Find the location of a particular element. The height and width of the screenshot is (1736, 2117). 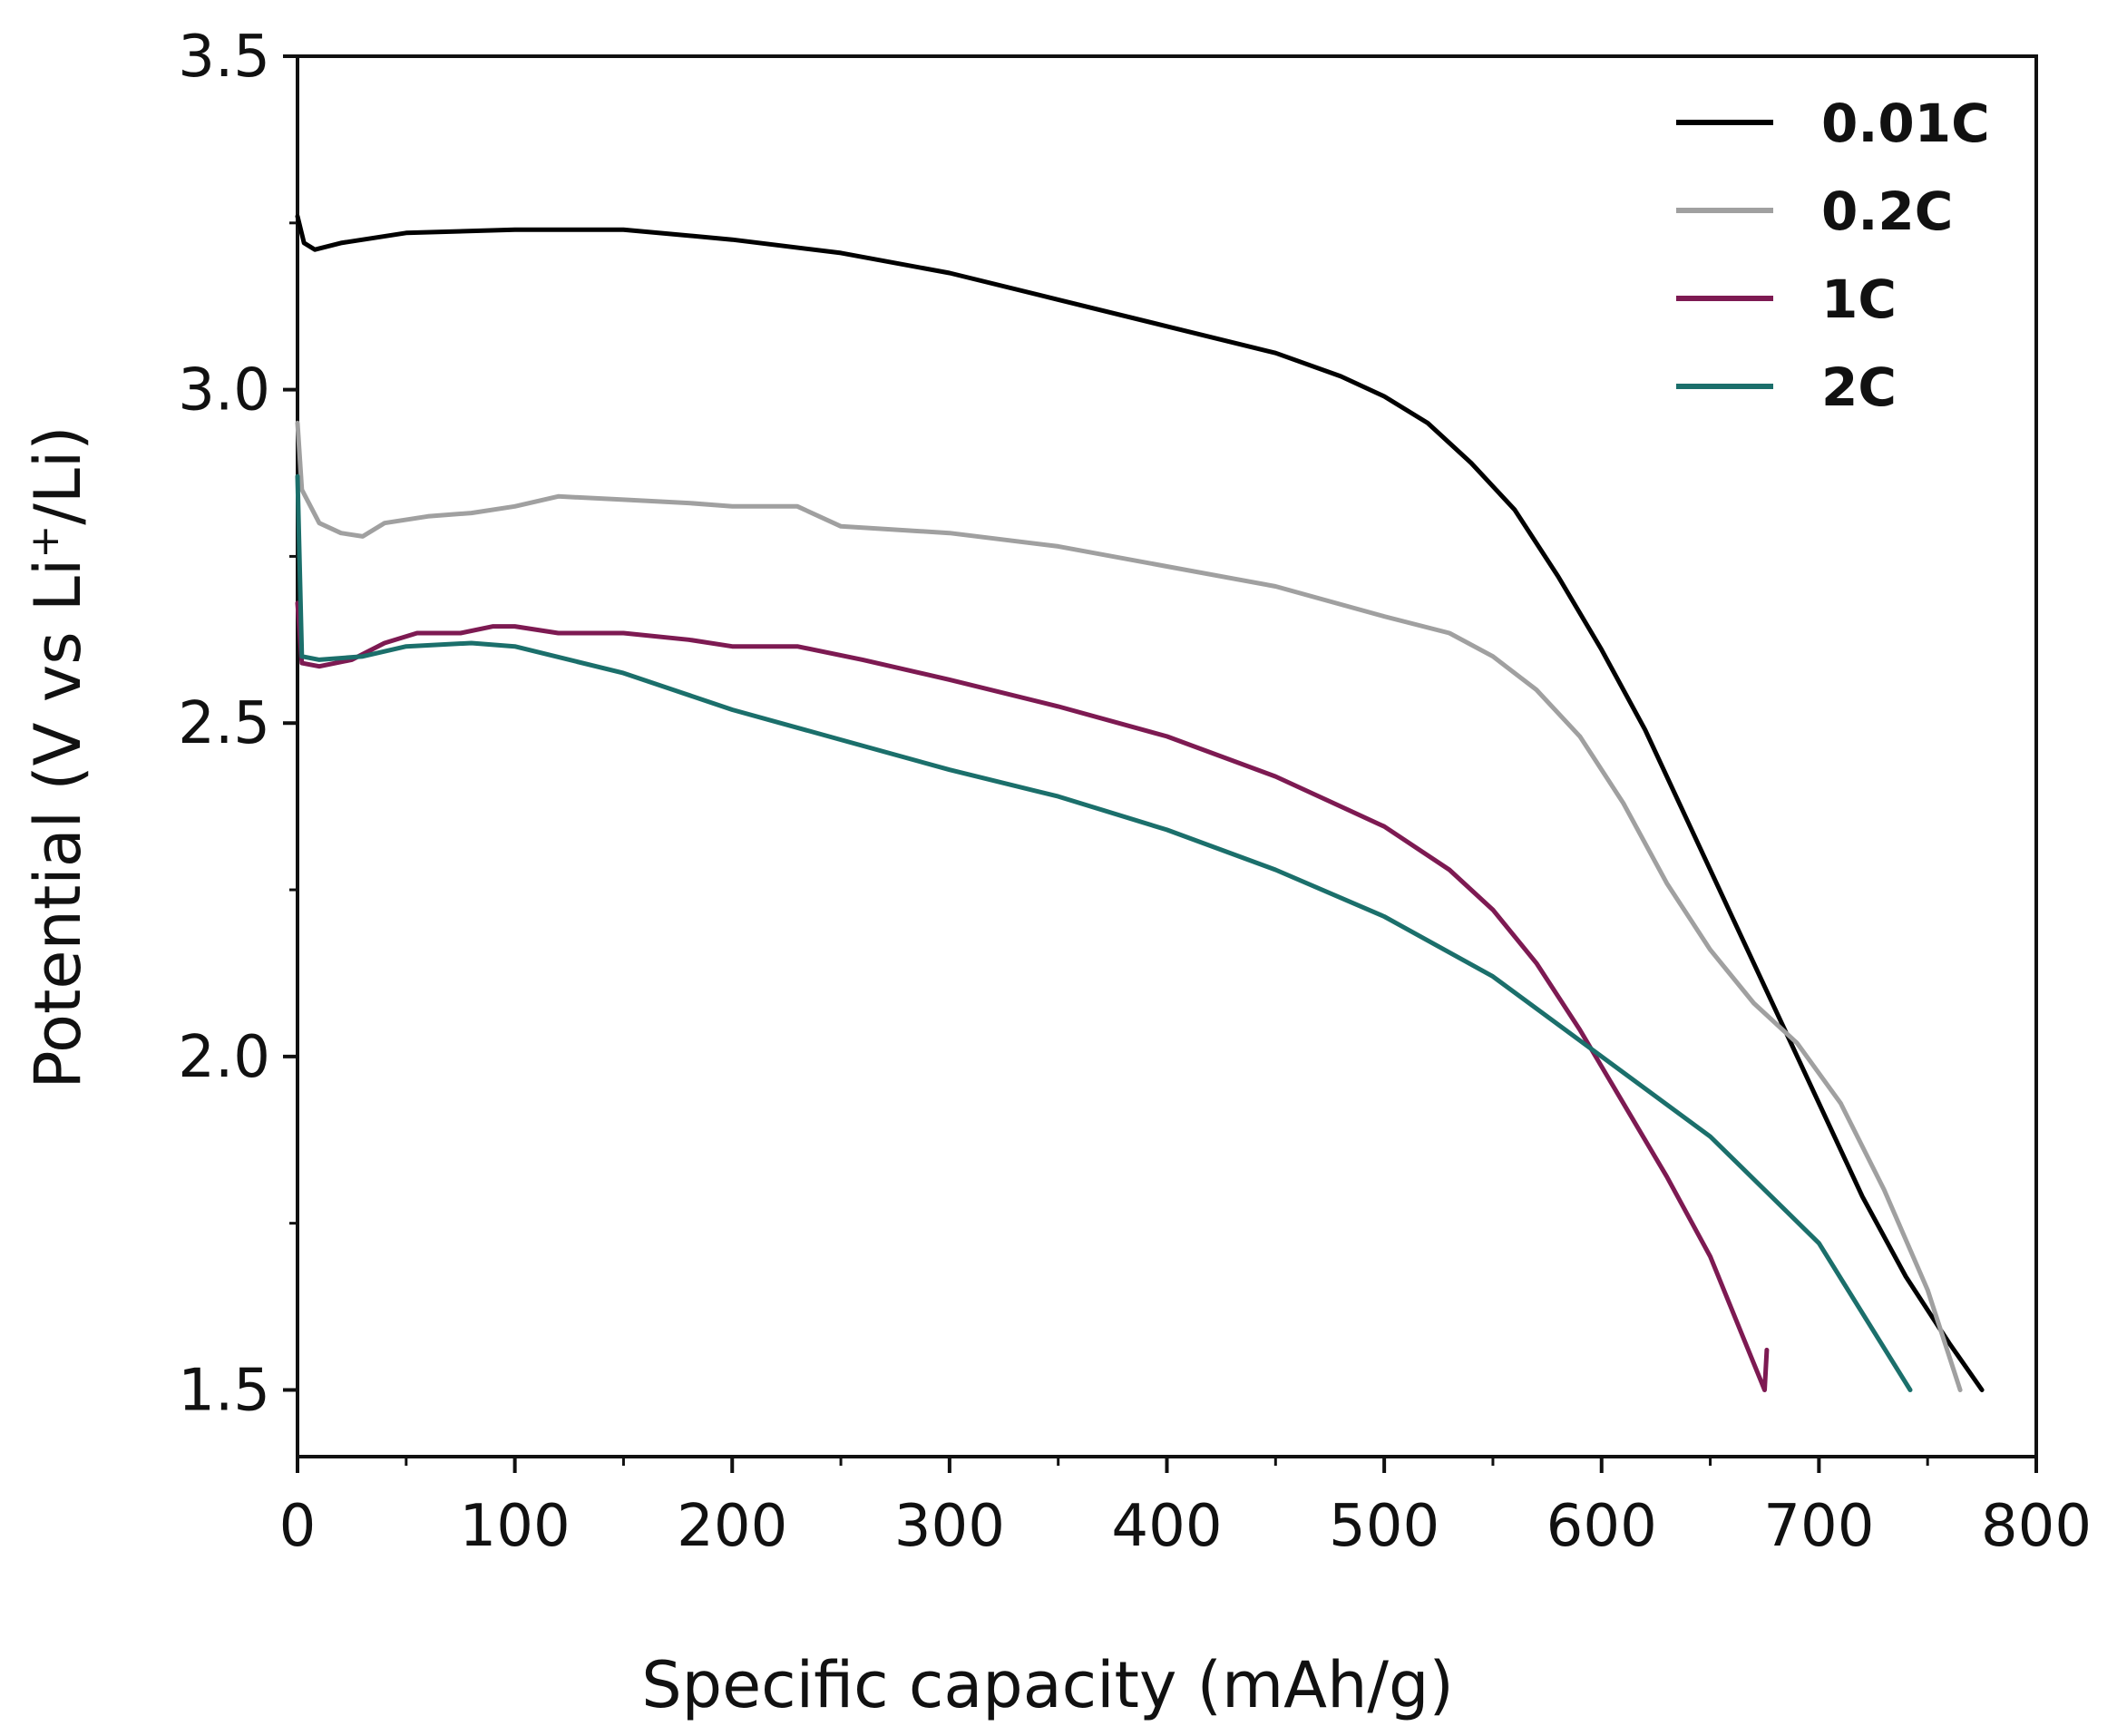

x-tick-label: 300 is located at coordinates (949, 1526).